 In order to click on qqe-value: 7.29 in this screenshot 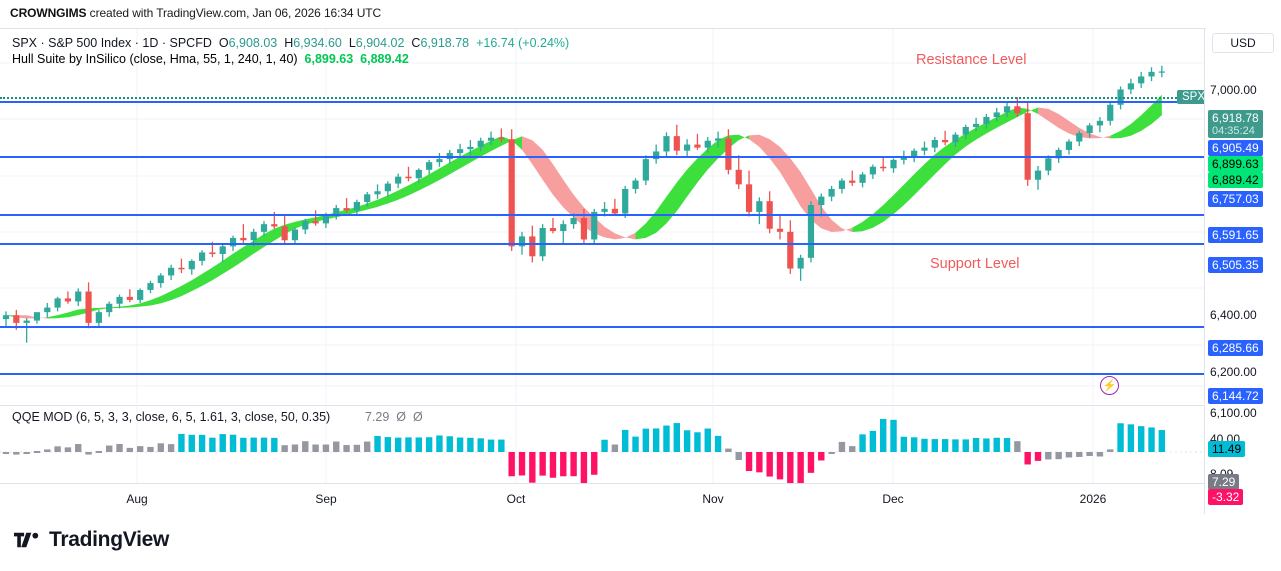, I will do `click(377, 417)`.